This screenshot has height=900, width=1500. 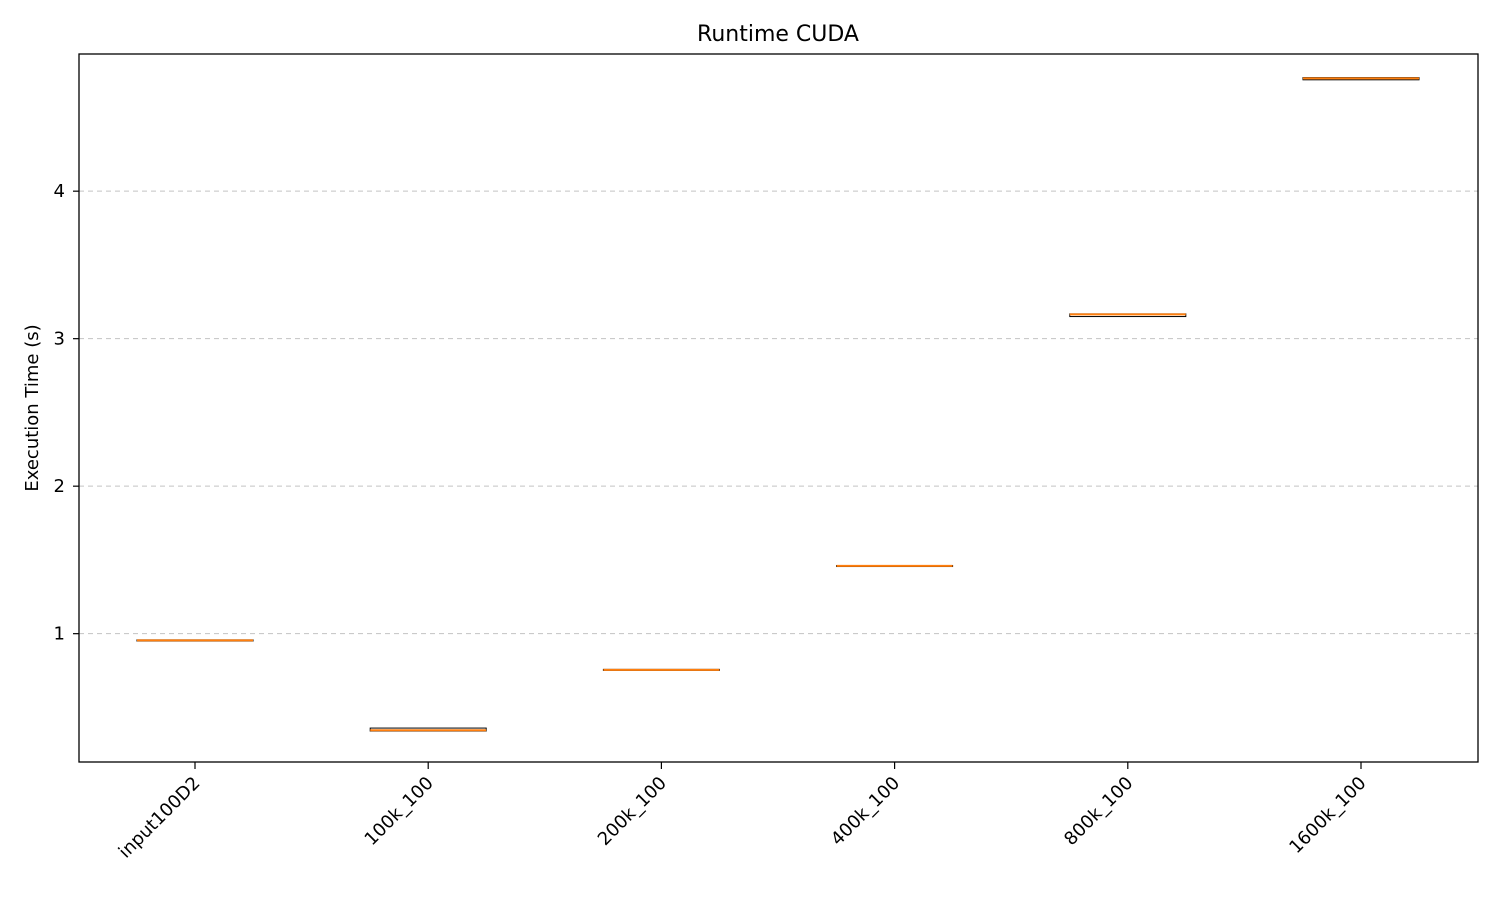 What do you see at coordinates (778, 34) in the screenshot?
I see `chart-title: Runtime CUDA` at bounding box center [778, 34].